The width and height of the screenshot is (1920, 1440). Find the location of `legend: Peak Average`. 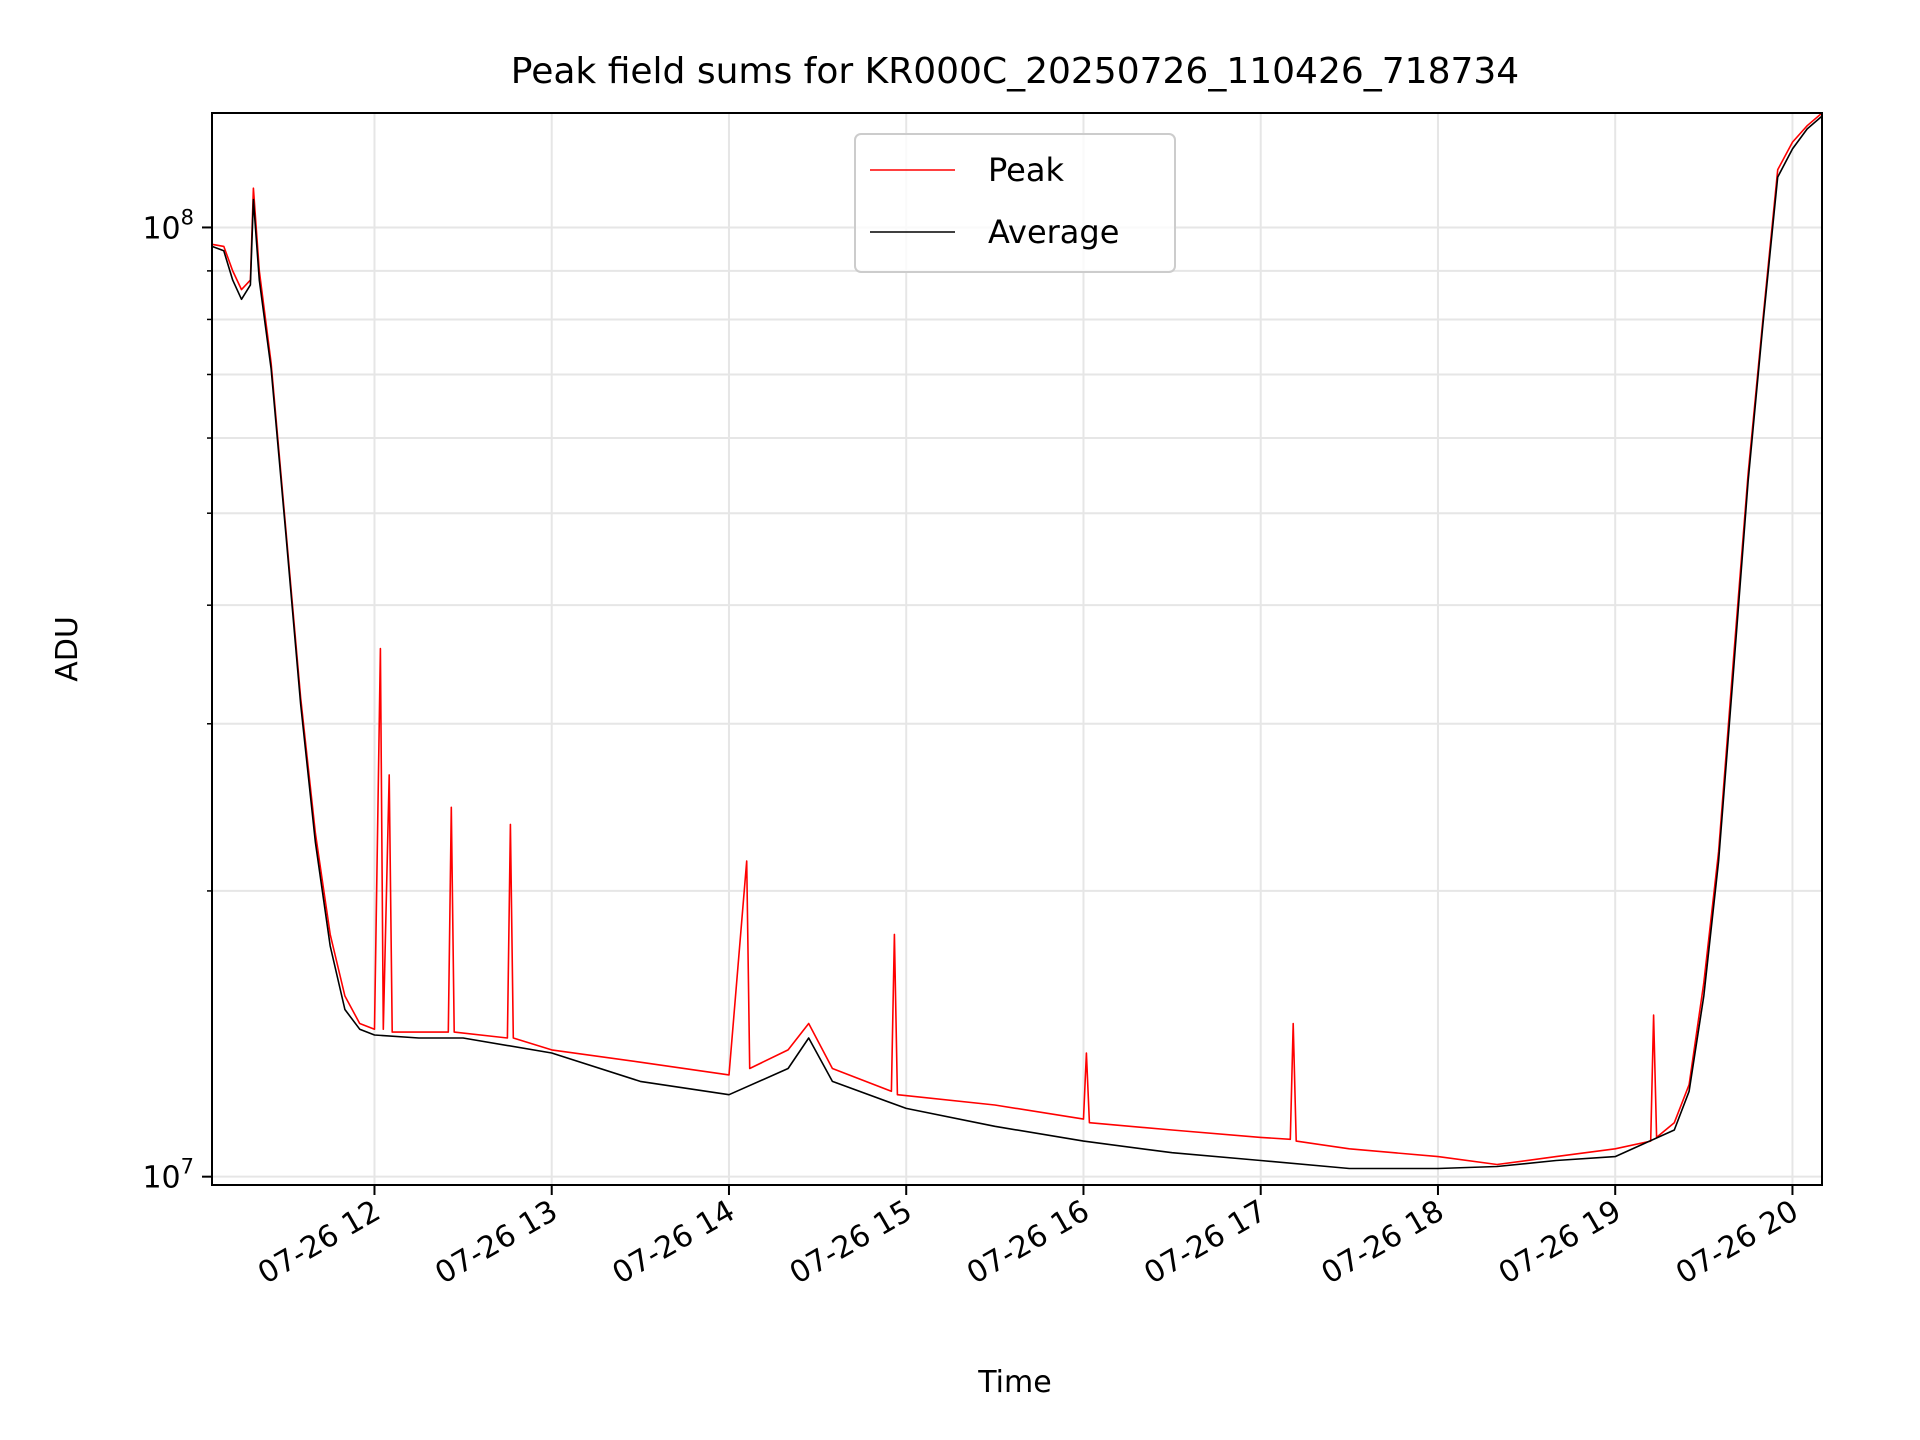

legend: Peak Average is located at coordinates (1015, 203).